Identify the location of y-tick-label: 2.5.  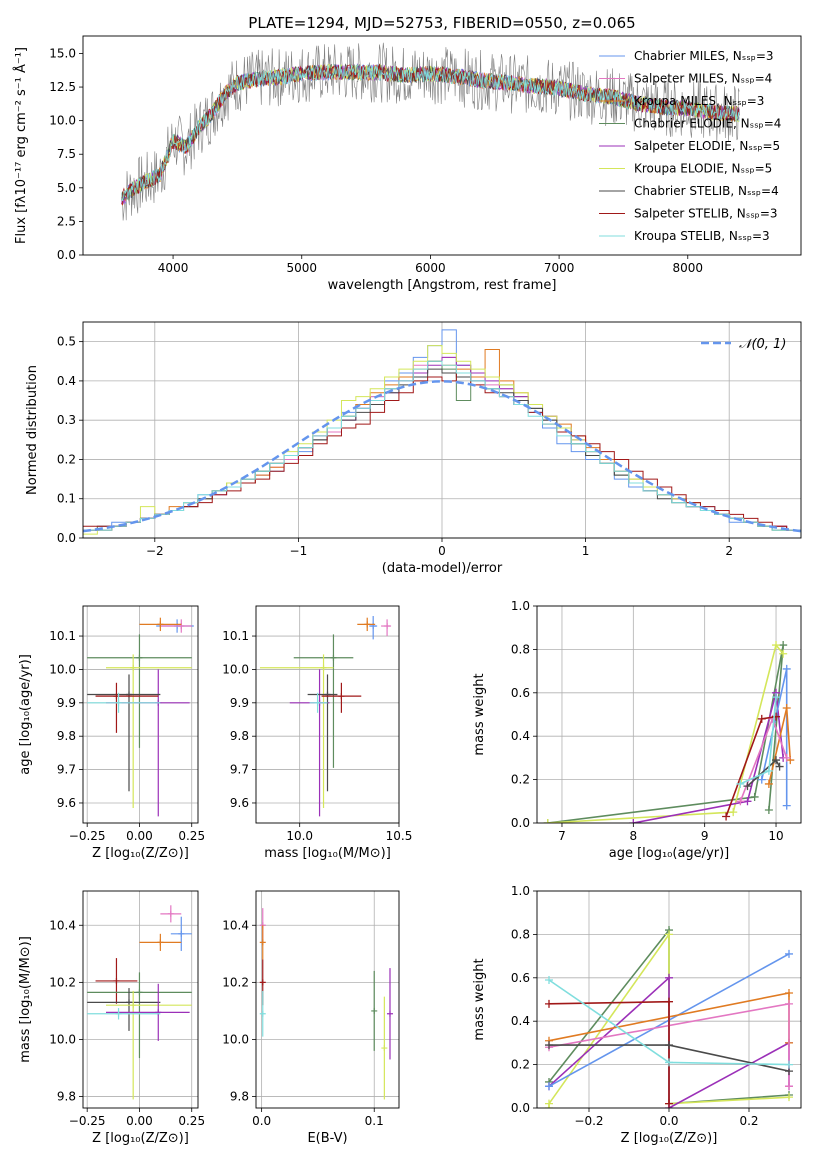
(66, 221).